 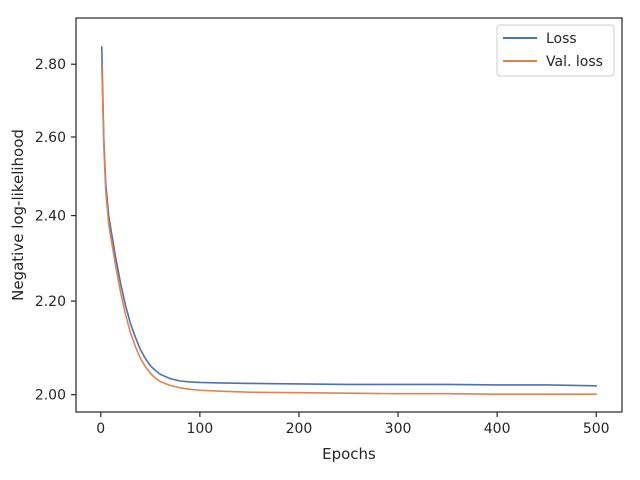 What do you see at coordinates (349, 454) in the screenshot?
I see `x-axis-label: Epochs` at bounding box center [349, 454].